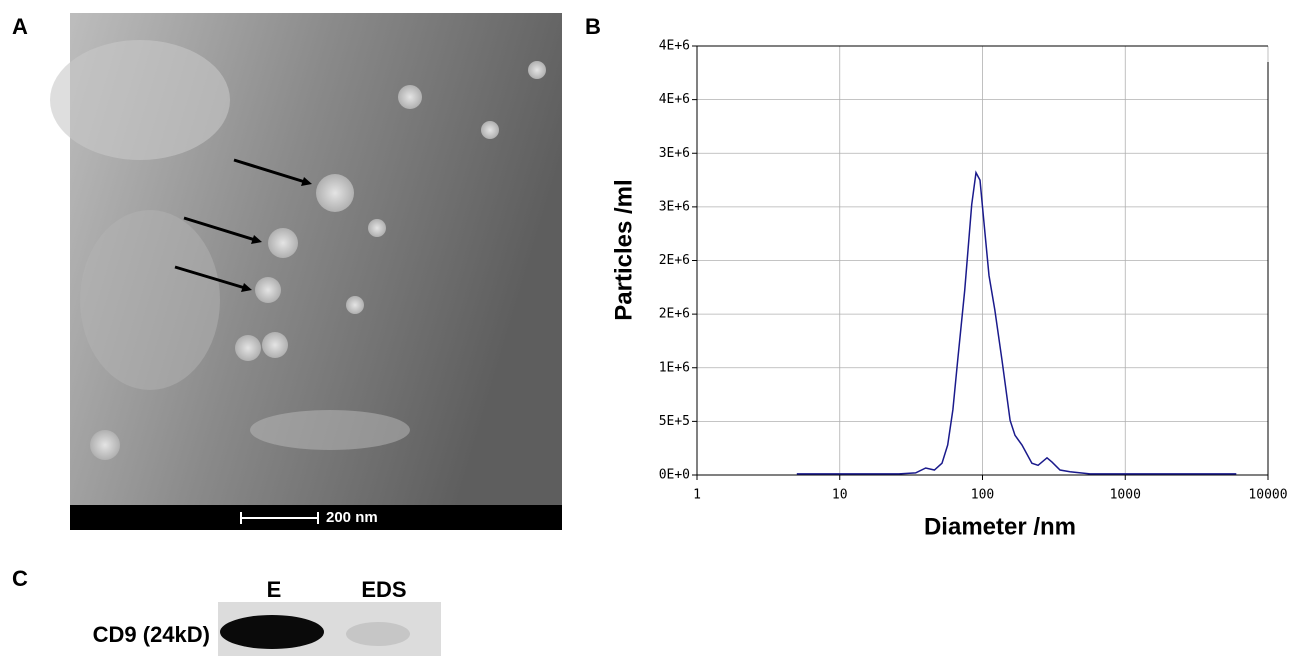  Describe the element at coordinates (674, 421) in the screenshot. I see `y-tick-label: 5E+5` at that location.